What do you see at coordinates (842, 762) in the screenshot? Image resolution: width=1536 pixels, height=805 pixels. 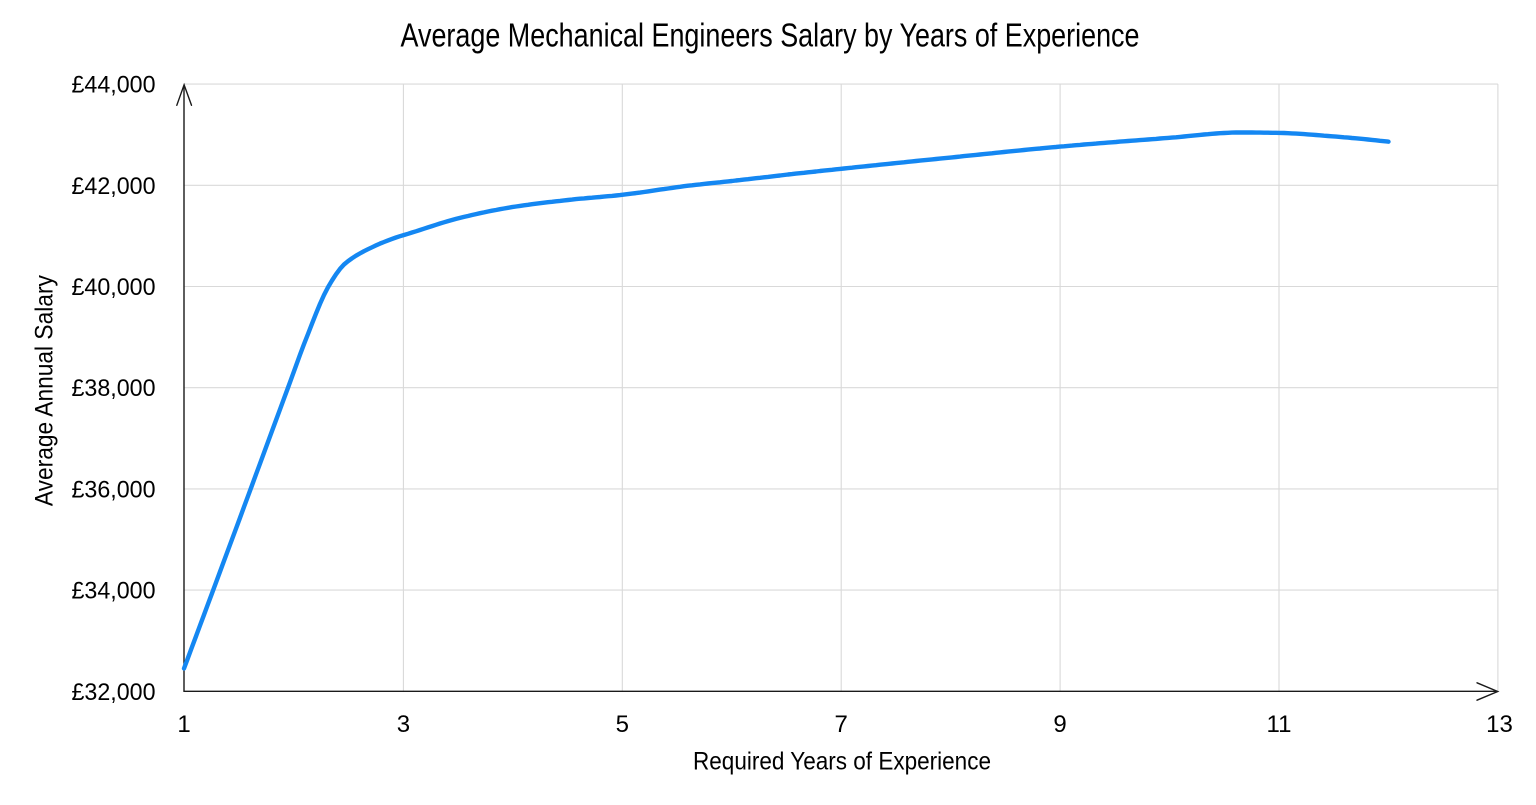 I see `svg-text: Required Years of Experience` at bounding box center [842, 762].